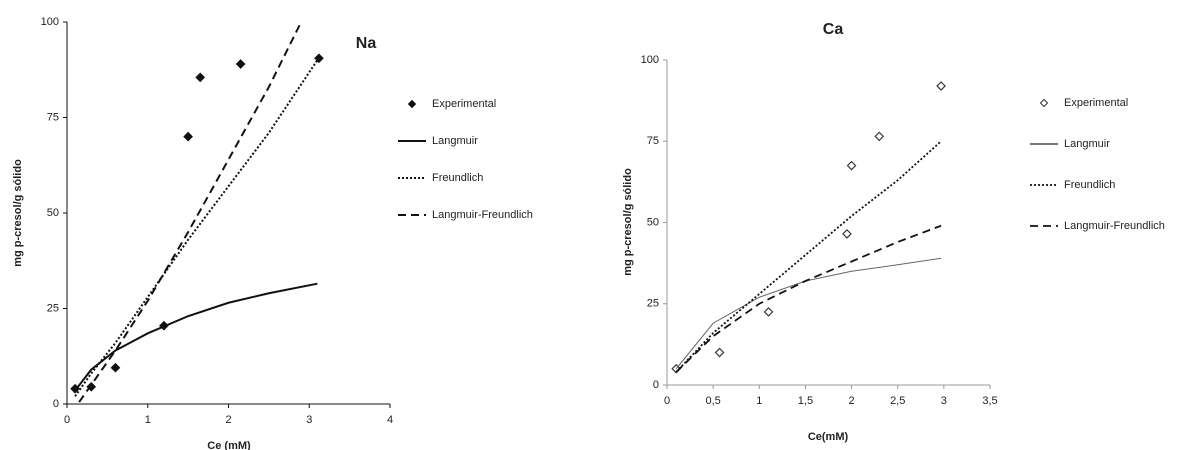  I want to click on chart-title: Na, so click(366, 43).